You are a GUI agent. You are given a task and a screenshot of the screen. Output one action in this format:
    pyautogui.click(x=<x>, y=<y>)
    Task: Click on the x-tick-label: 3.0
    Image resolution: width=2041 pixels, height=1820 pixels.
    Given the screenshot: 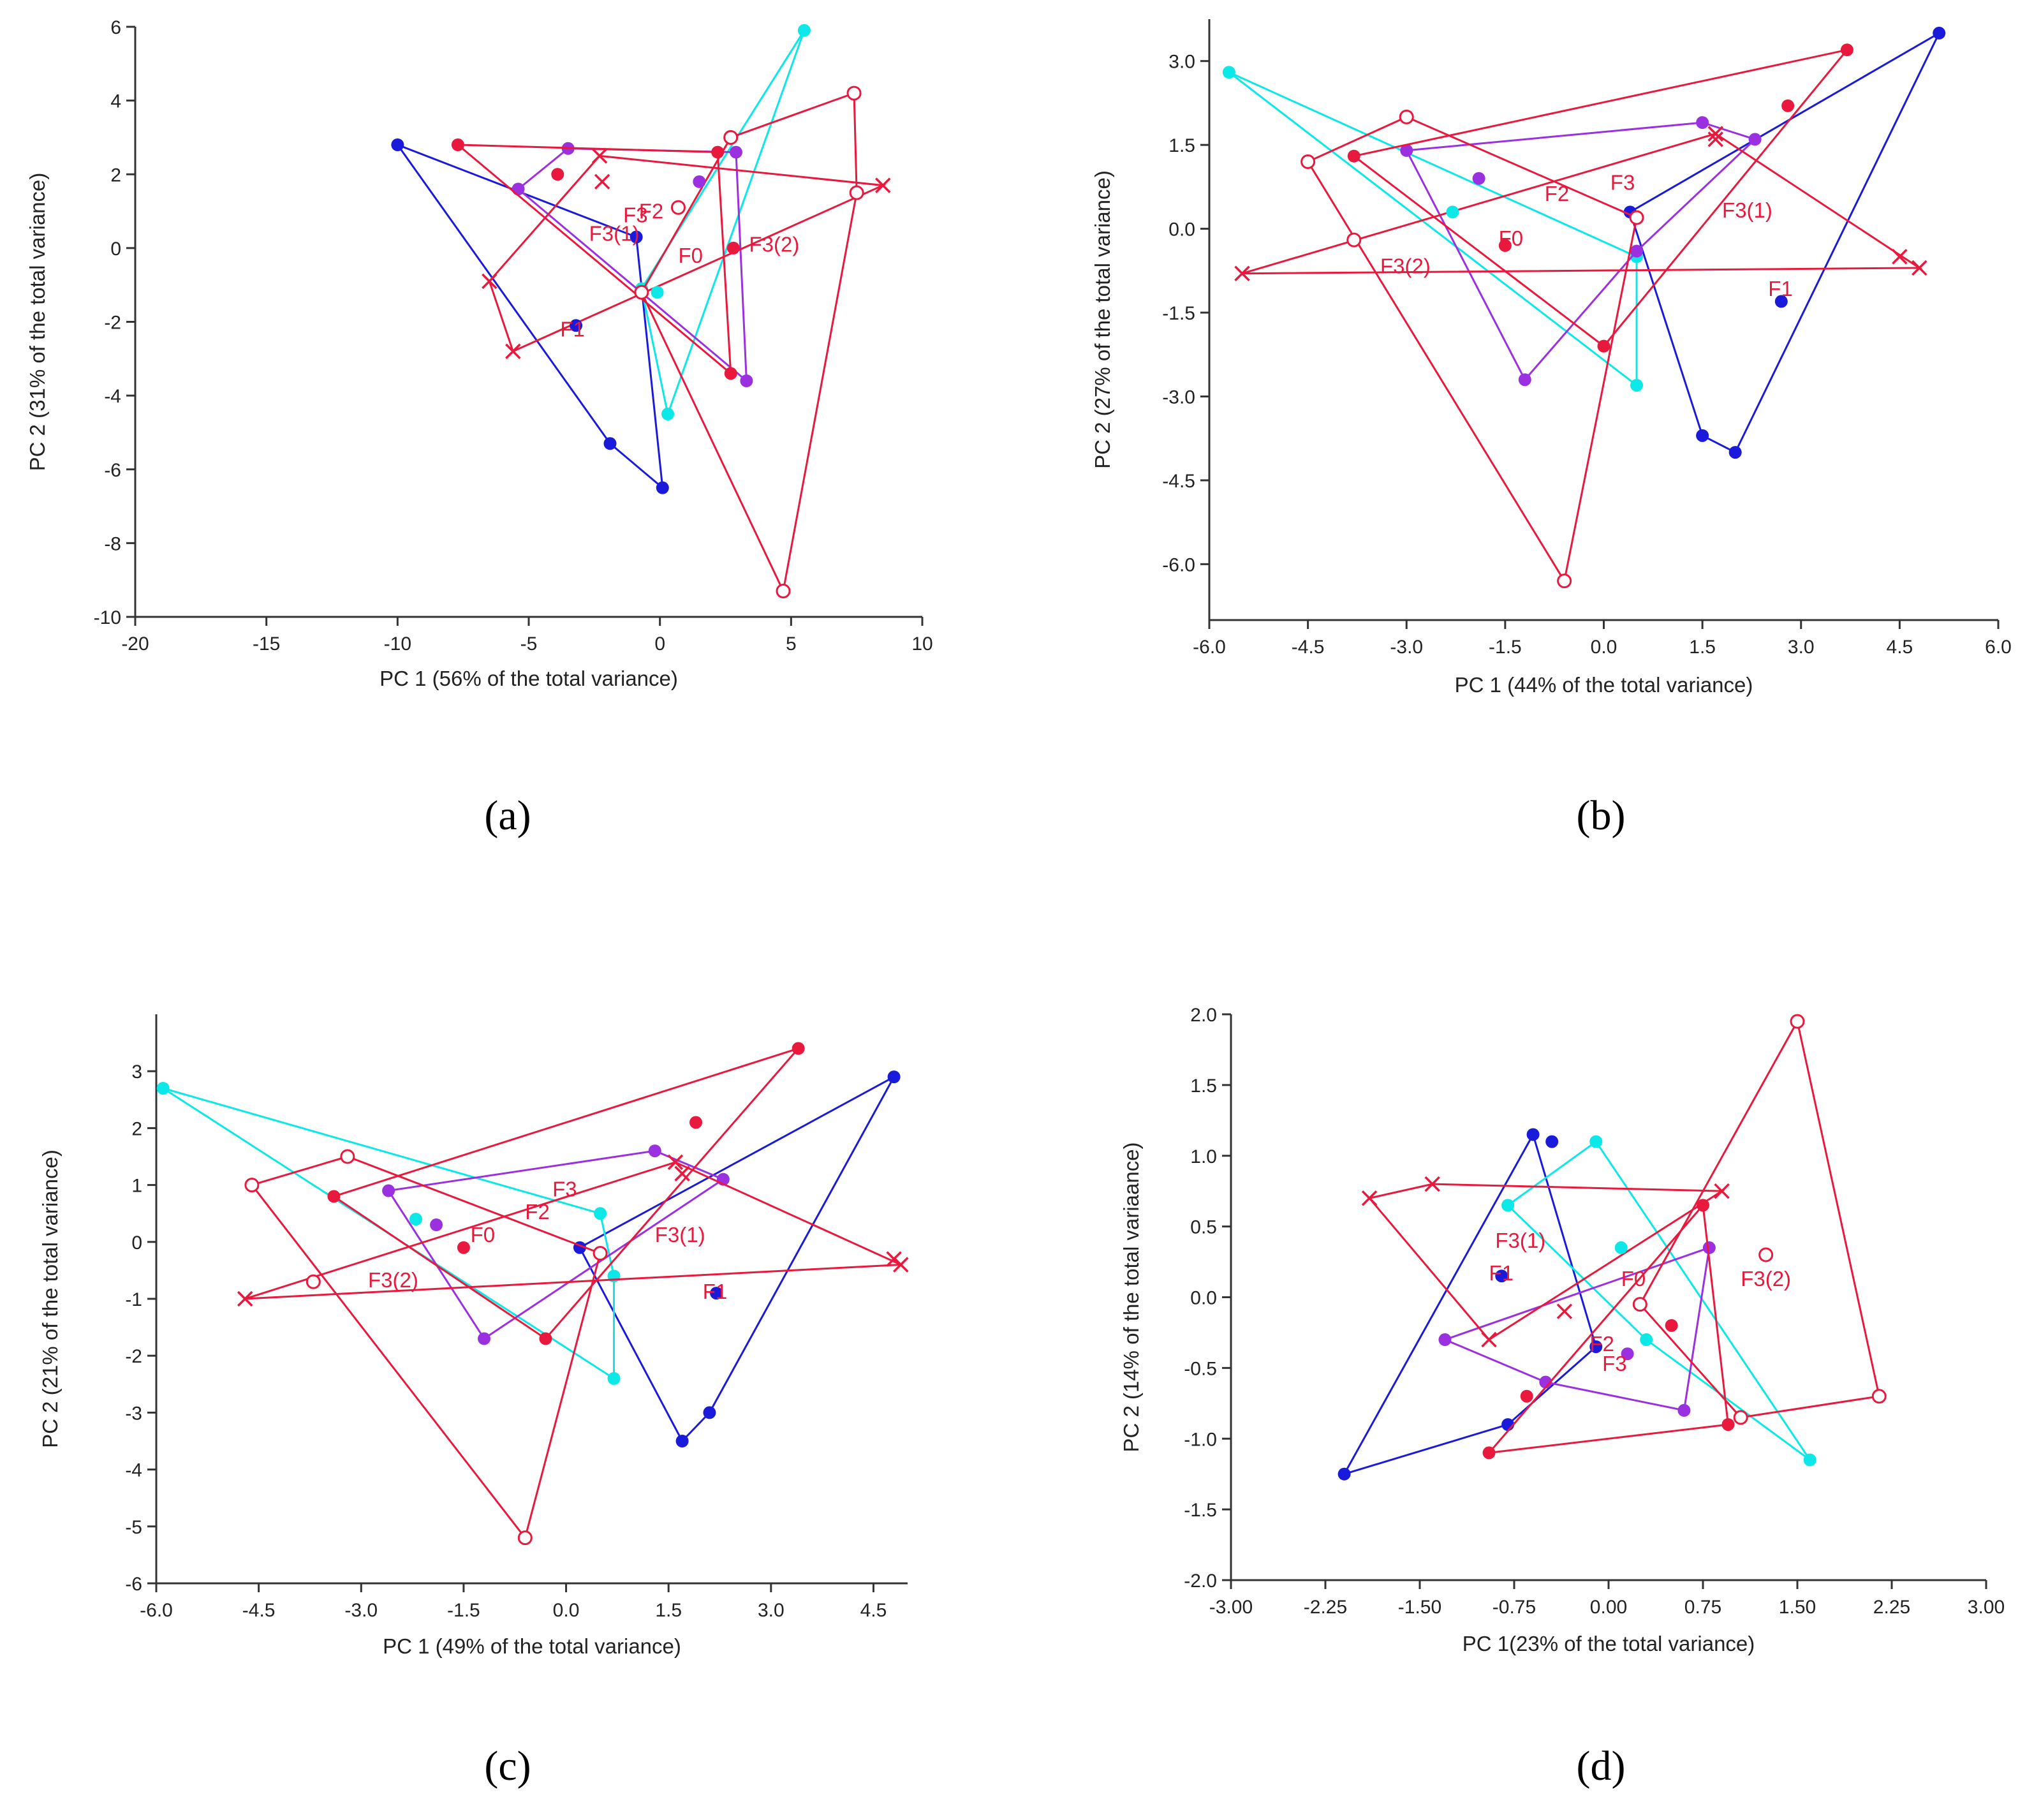 What is the action you would take?
    pyautogui.click(x=1802, y=647)
    